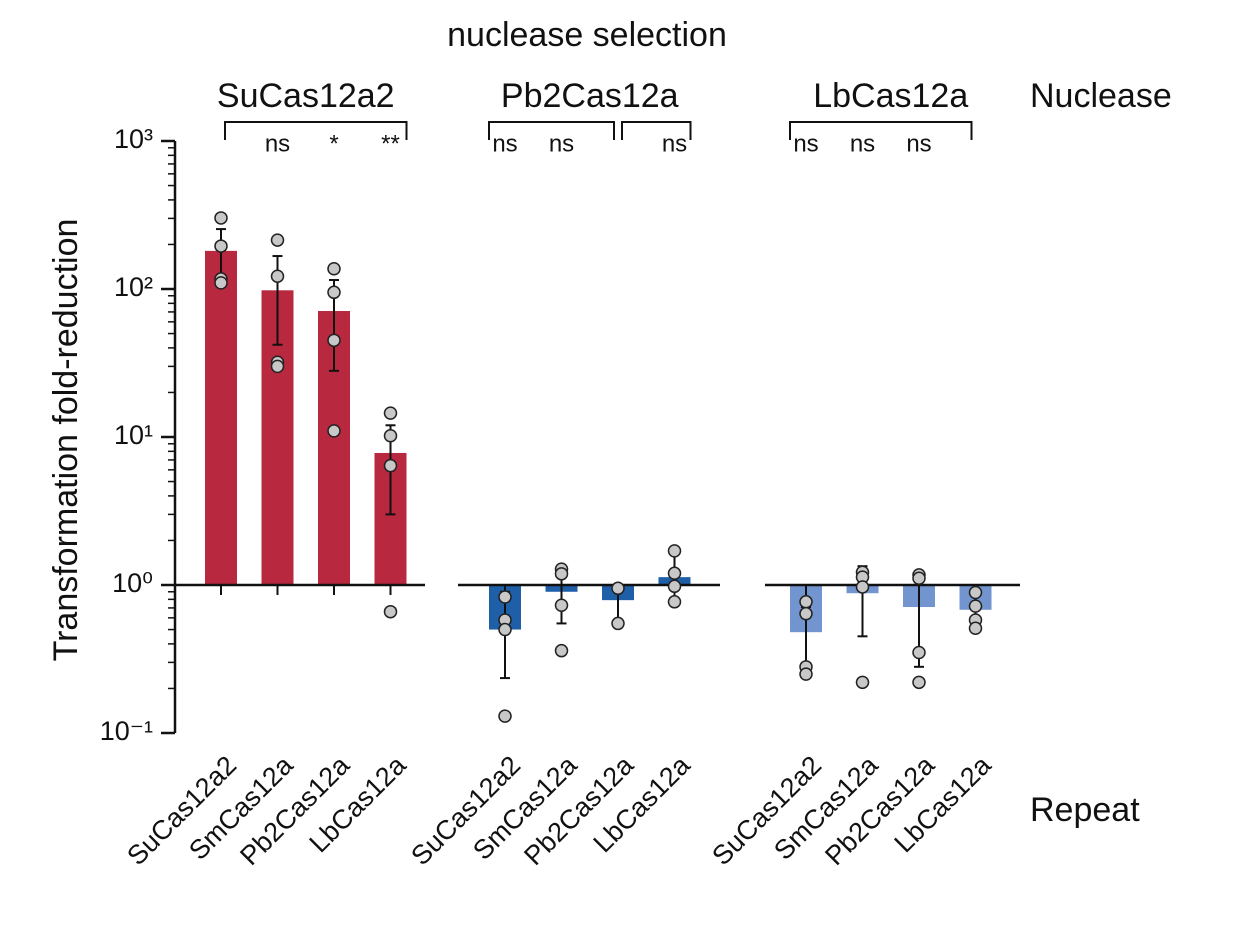  Describe the element at coordinates (221, 417) in the screenshot. I see `bar` at that location.